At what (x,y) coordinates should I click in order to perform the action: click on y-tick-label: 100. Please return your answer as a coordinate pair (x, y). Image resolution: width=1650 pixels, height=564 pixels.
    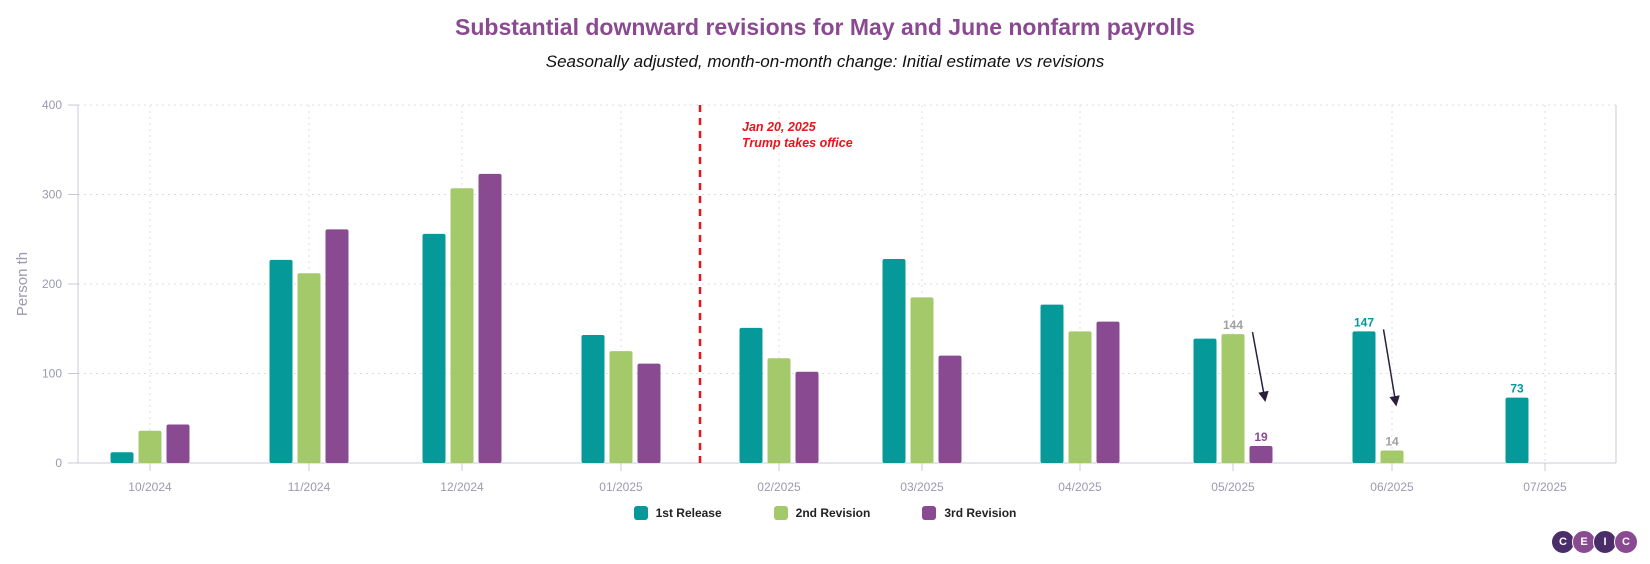
    Looking at the image, I should click on (52, 374).